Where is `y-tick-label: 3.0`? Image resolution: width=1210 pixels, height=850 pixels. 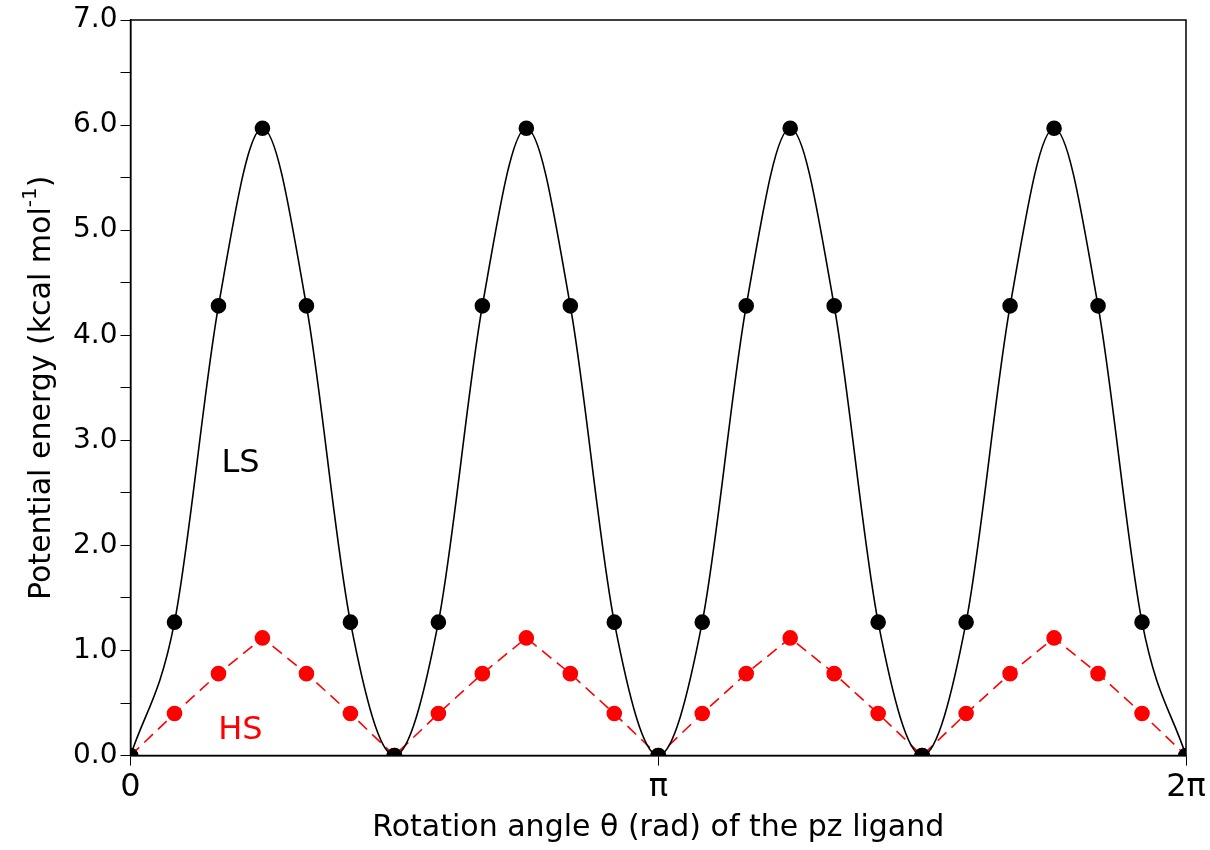 y-tick-label: 3.0 is located at coordinates (95, 438).